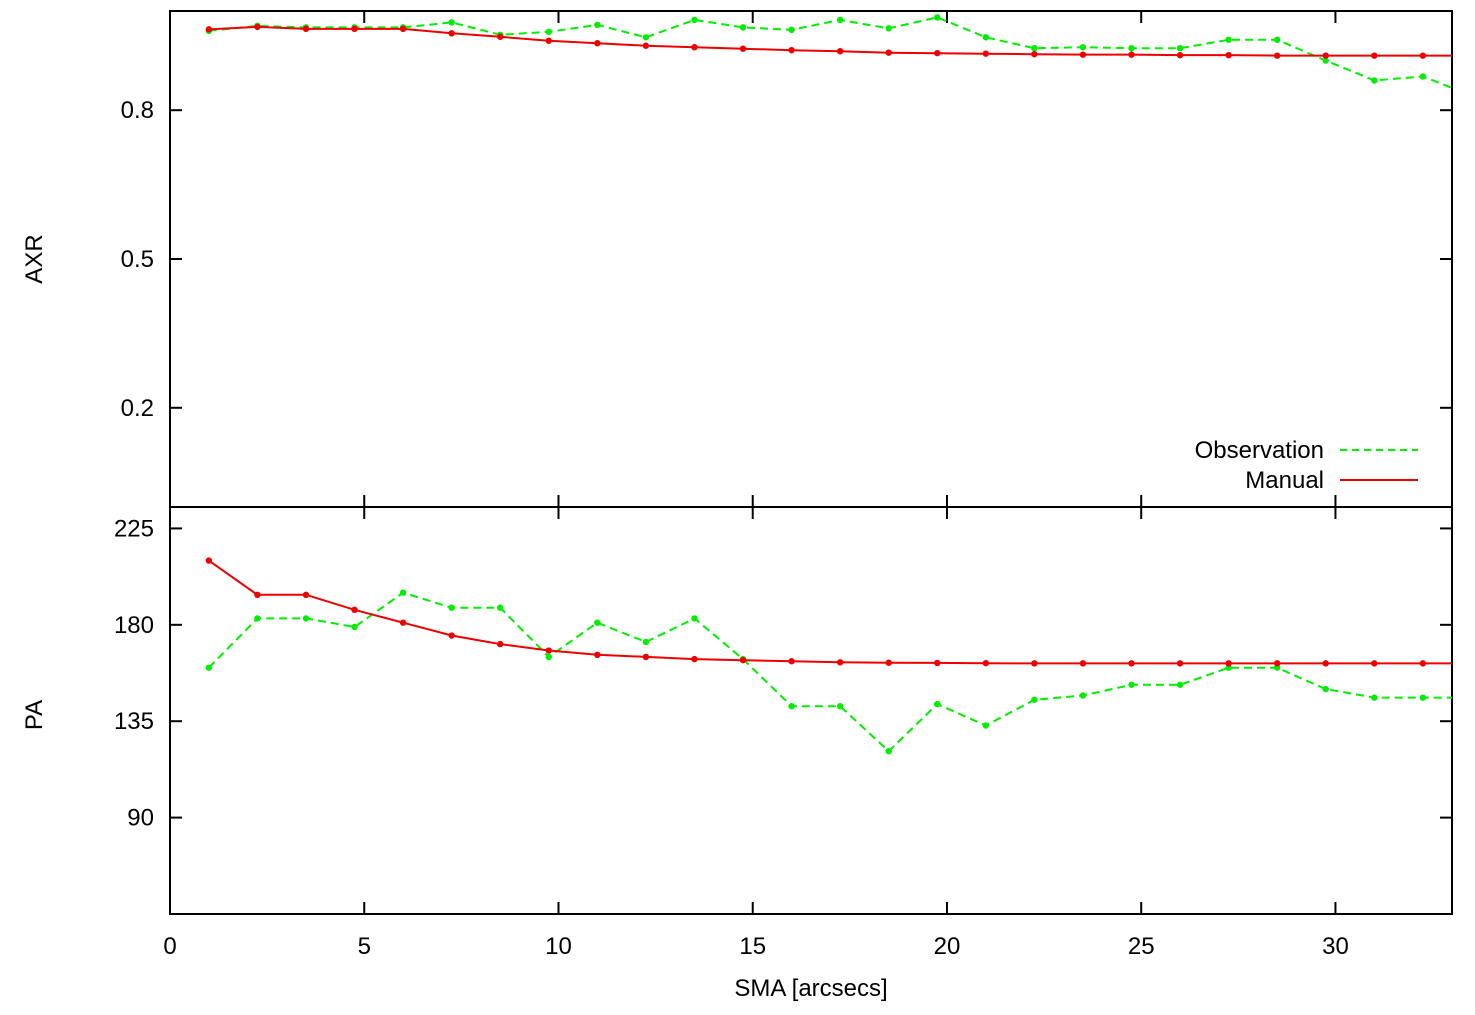 This screenshot has height=1015, width=1475. What do you see at coordinates (137, 110) in the screenshot?
I see `axr-ytick-label: 0.8` at bounding box center [137, 110].